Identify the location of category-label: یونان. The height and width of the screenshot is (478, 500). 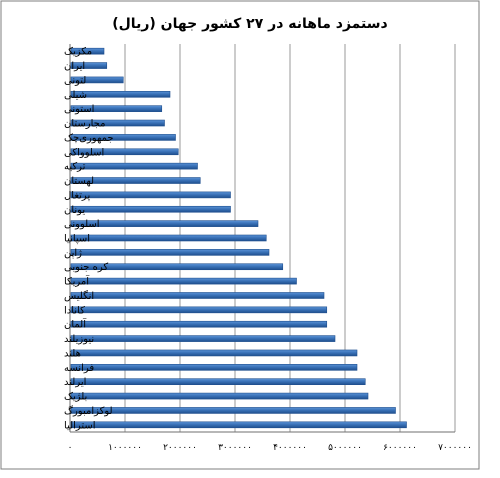
(74, 210).